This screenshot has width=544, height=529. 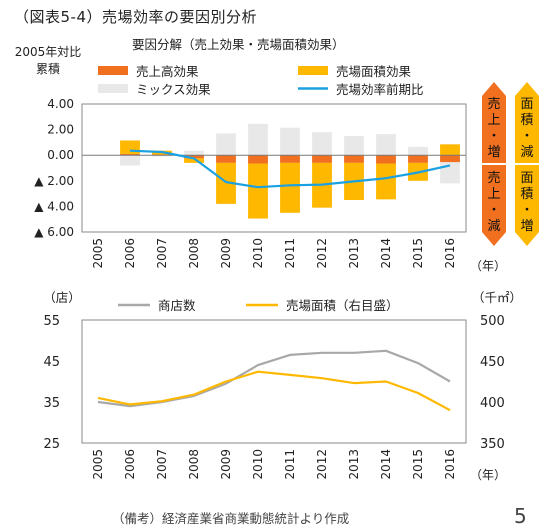 I want to click on y-tick-label: ▲ 6.00, so click(x=54, y=232).